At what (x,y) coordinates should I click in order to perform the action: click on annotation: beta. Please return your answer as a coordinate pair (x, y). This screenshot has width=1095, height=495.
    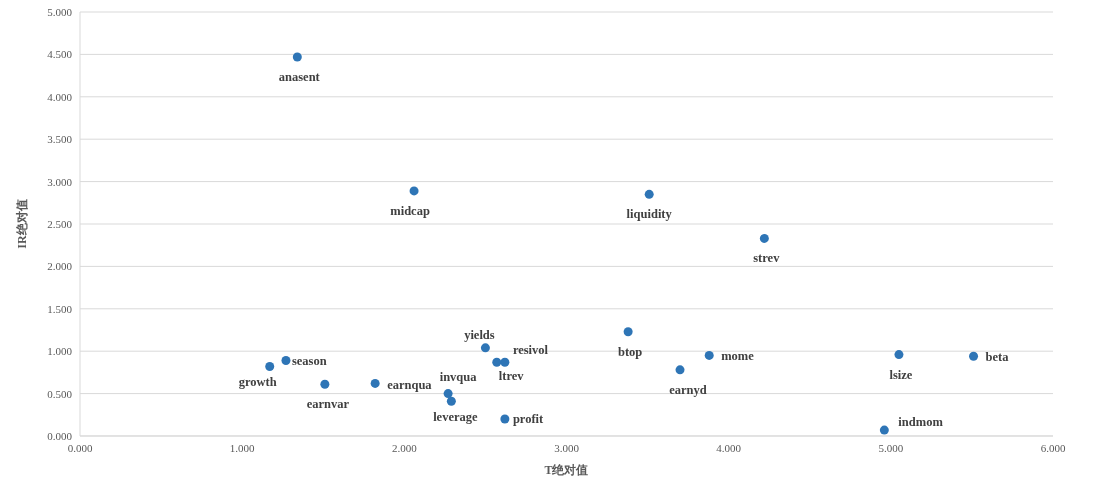
    Looking at the image, I should click on (997, 357).